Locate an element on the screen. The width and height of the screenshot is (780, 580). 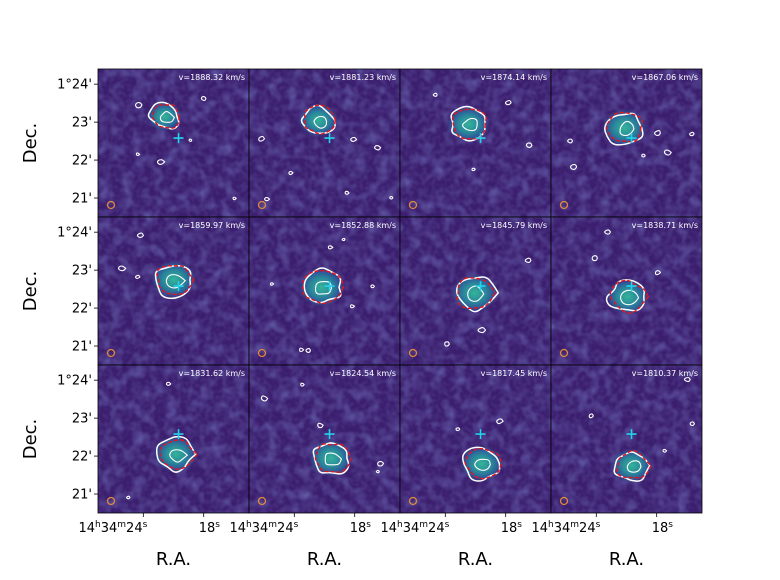
channel-panel: v=1888.32 km/s is located at coordinates (172, 143).